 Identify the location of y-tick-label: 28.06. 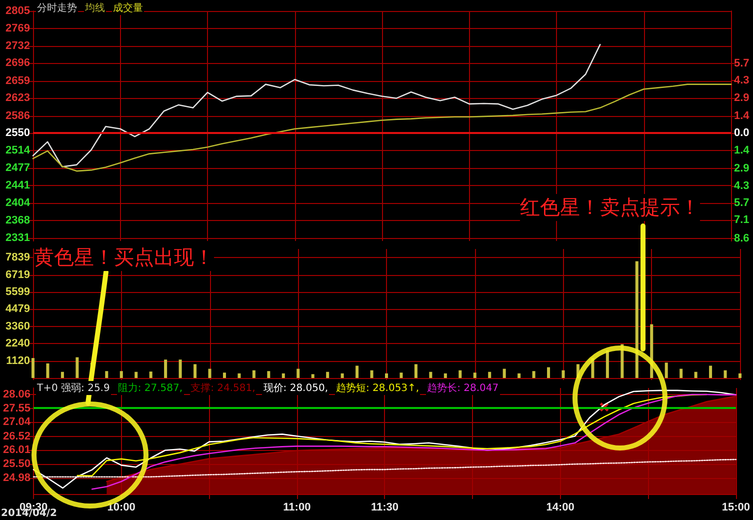
(16, 394).